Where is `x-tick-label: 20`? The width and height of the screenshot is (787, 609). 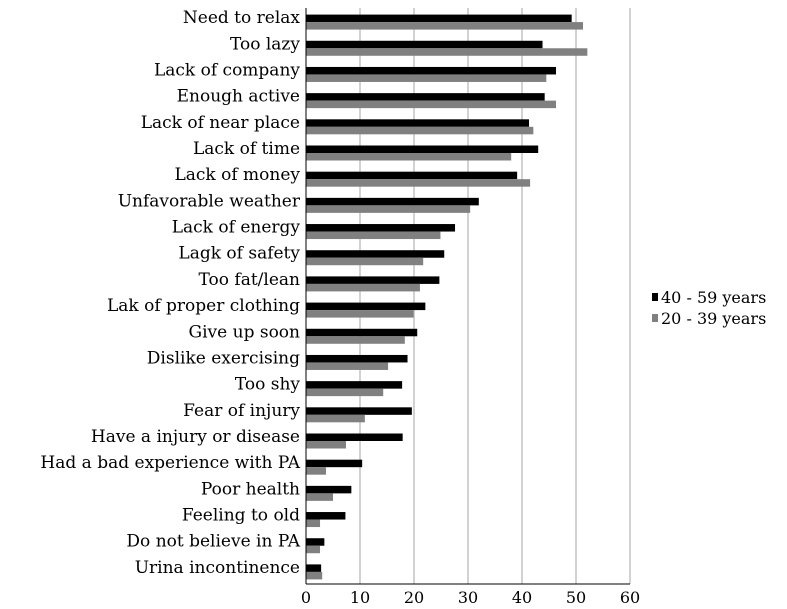
x-tick-label: 20 is located at coordinates (414, 597).